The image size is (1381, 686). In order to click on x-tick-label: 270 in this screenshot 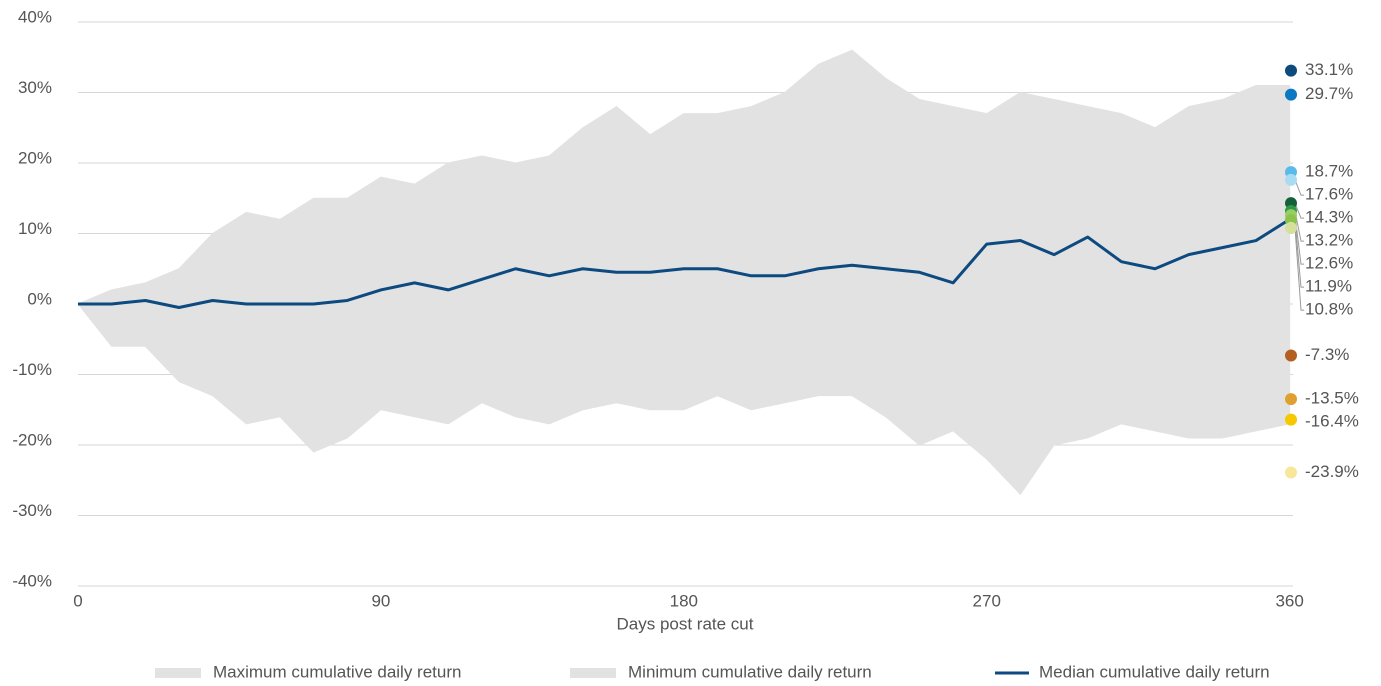, I will do `click(987, 600)`.